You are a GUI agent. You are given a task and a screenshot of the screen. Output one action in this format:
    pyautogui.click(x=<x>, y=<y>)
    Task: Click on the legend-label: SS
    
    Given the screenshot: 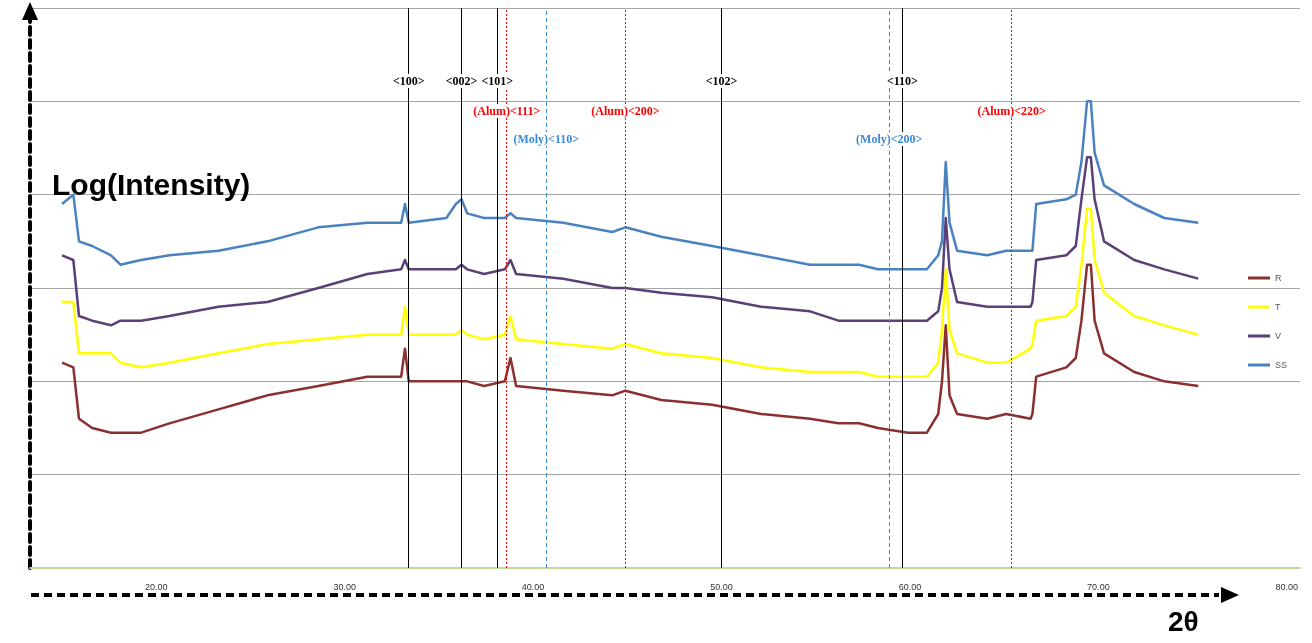 What is the action you would take?
    pyautogui.click(x=1281, y=365)
    